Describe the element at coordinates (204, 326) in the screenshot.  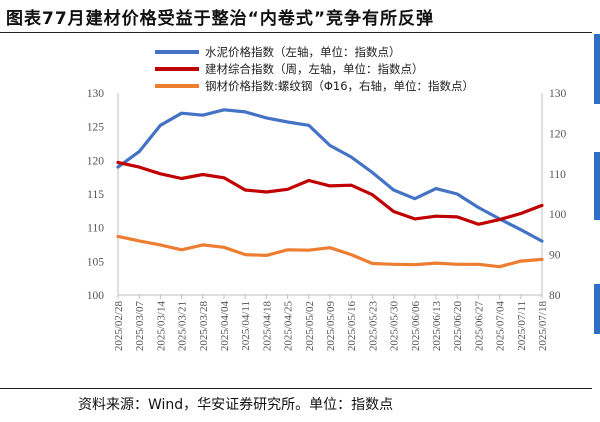
I see `x-tick-label: 2025/03/28` at that location.